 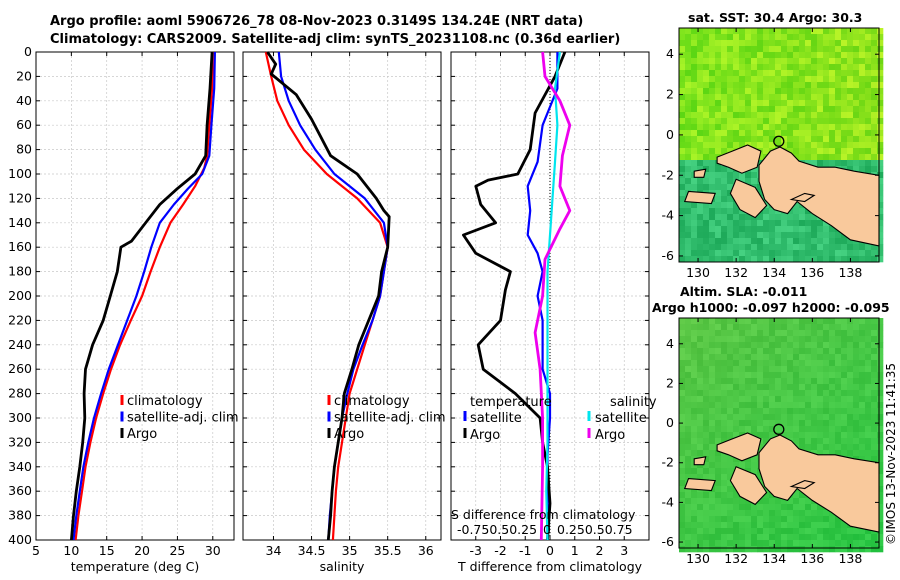 What do you see at coordinates (24, 149) in the screenshot?
I see `depth-tick-label: 80` at bounding box center [24, 149].